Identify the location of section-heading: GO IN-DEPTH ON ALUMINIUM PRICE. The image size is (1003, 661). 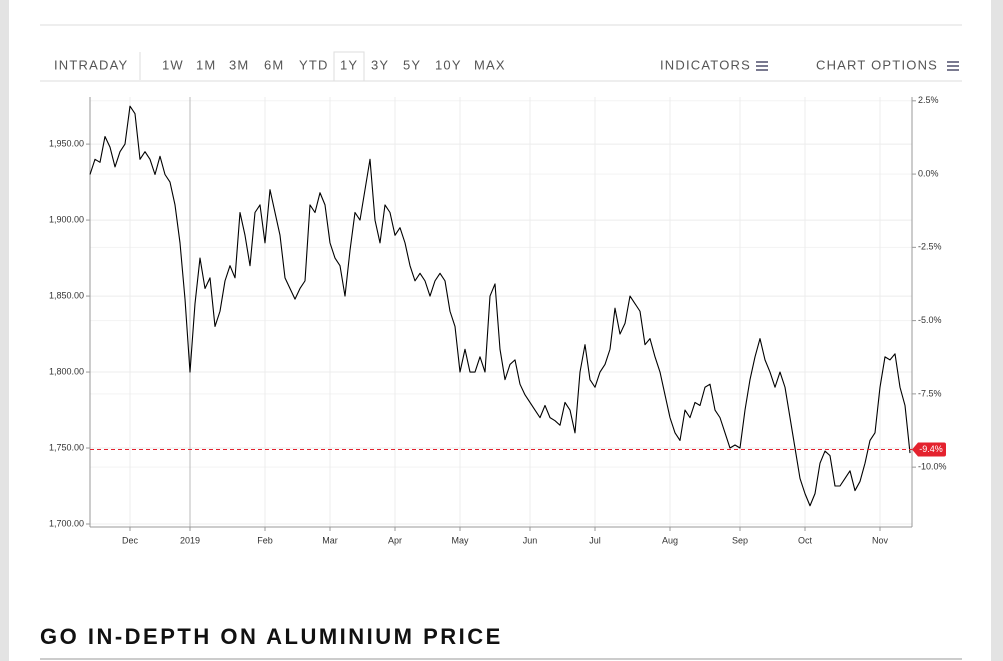
(271, 636).